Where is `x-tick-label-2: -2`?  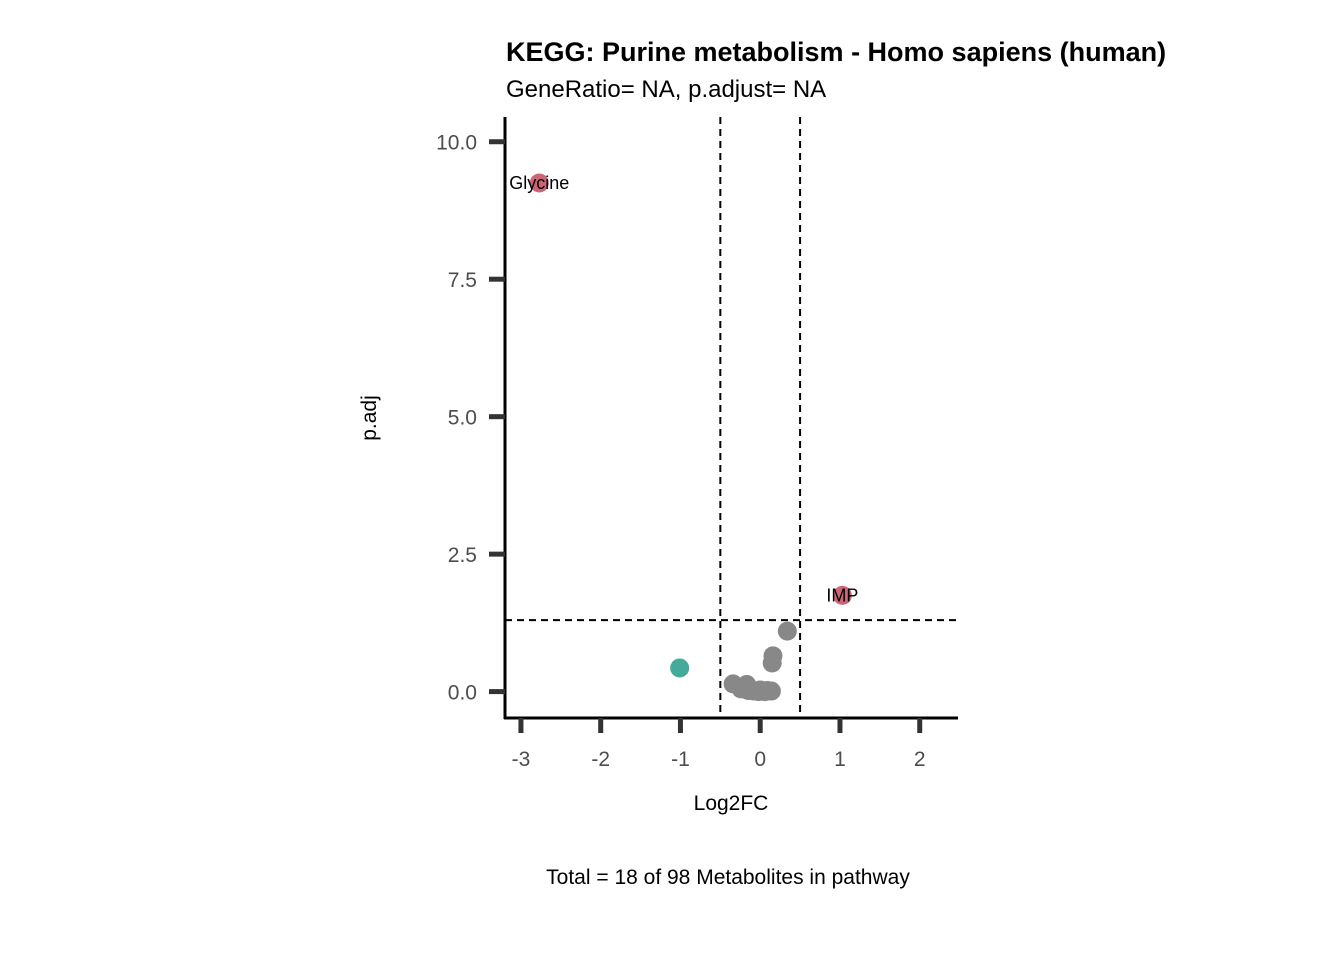
x-tick-label-2: -2 is located at coordinates (600, 759).